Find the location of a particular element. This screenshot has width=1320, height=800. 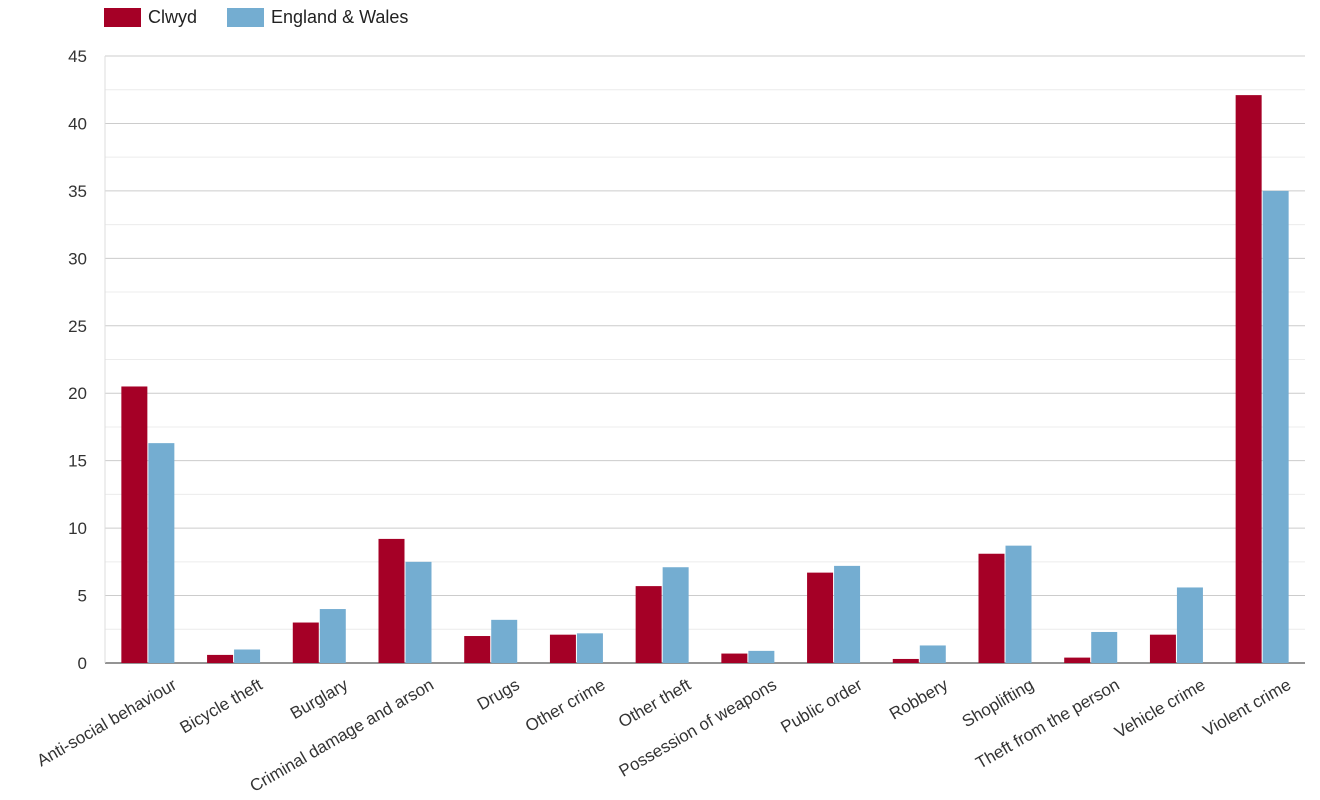

legend-swatch-clwyd is located at coordinates (122, 17).